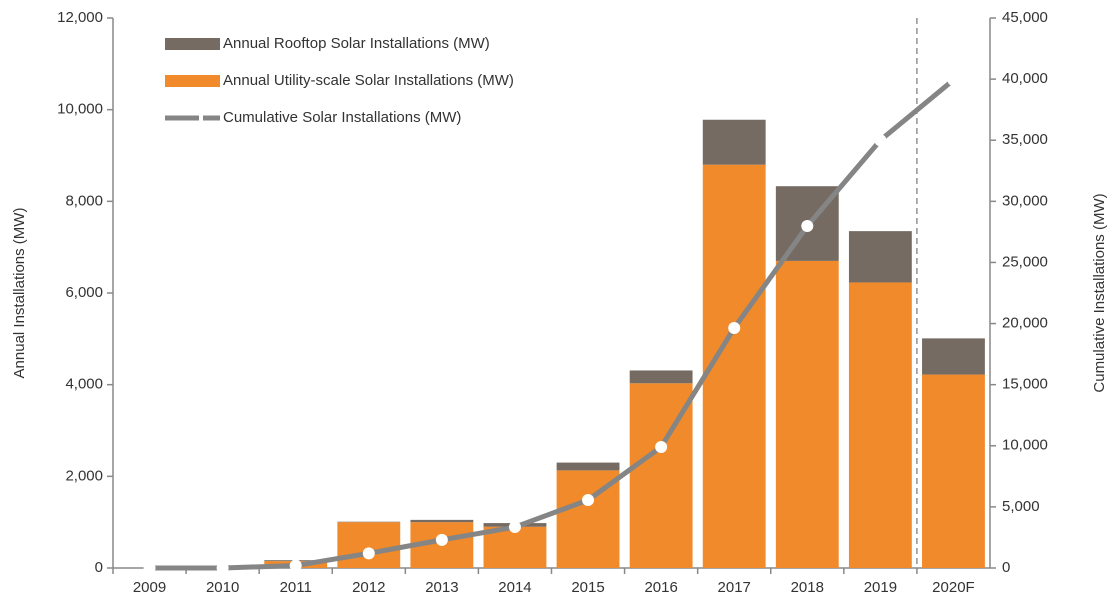 This screenshot has width=1118, height=604. Describe the element at coordinates (149, 587) in the screenshot. I see `x-tick-label: 2009` at that location.